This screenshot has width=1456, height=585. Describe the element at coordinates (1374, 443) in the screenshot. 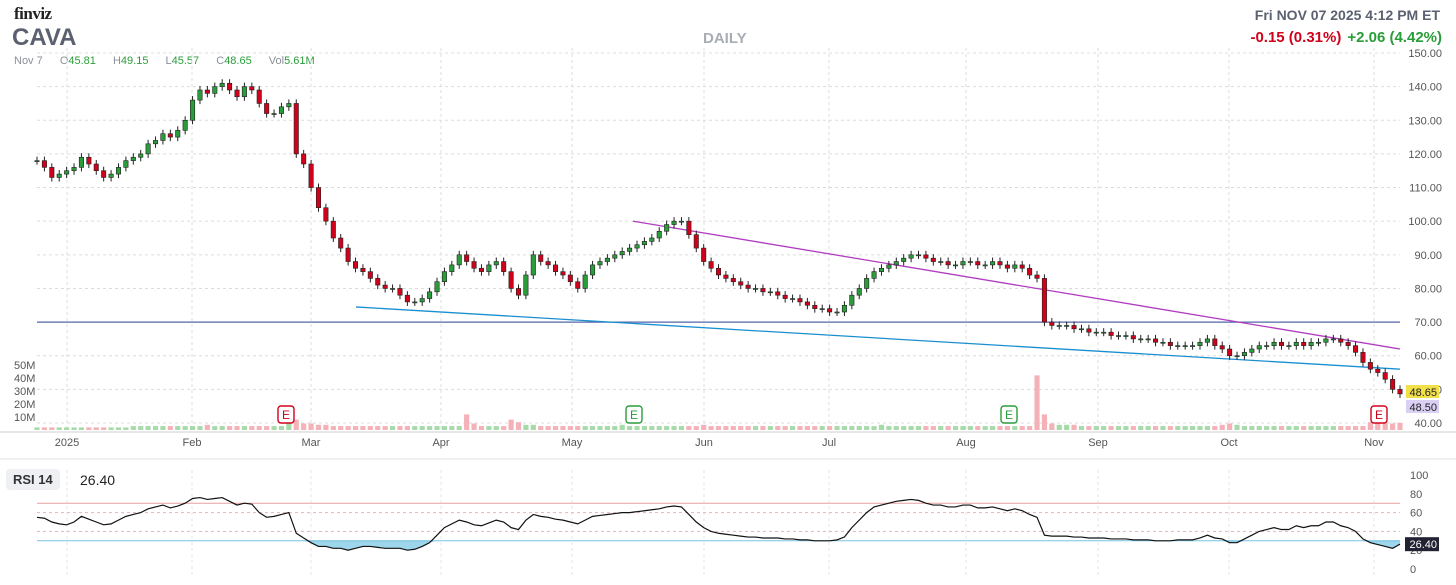

I see `x-tick-label: Nov` at that location.